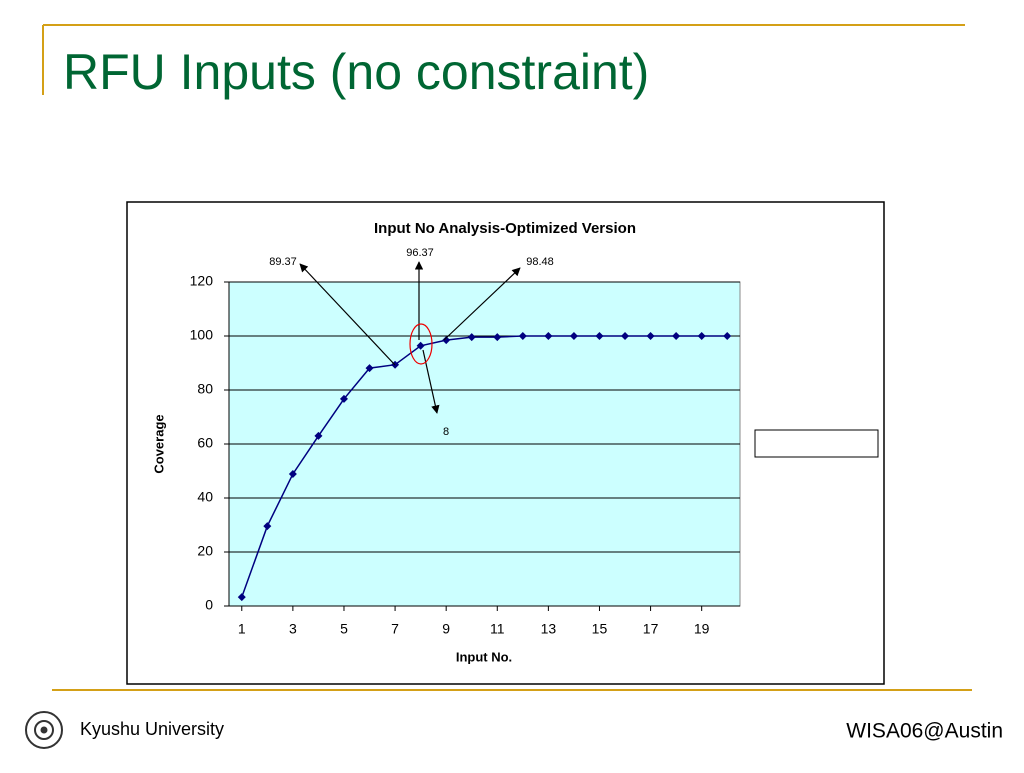 The width and height of the screenshot is (1024, 773). Describe the element at coordinates (242, 629) in the screenshot. I see `x-tick-label: 1` at that location.